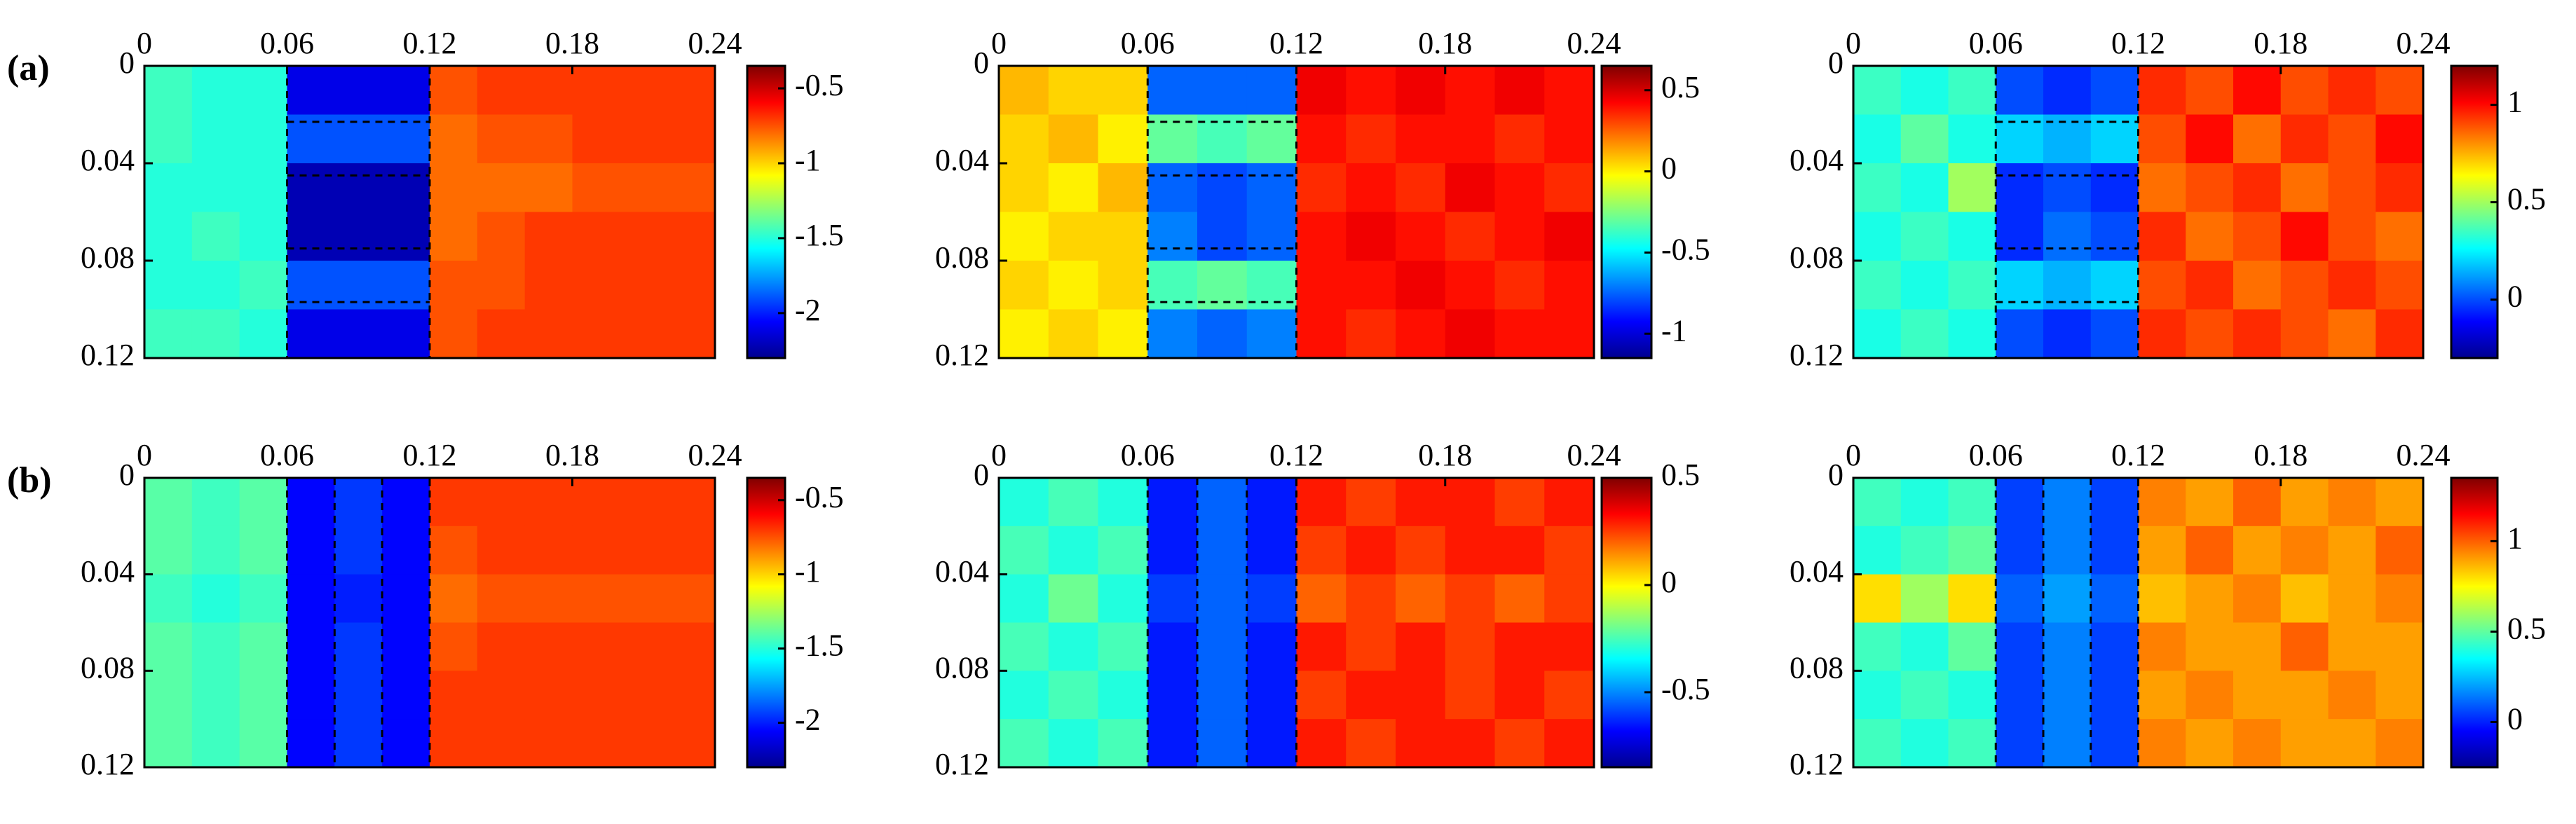  I want to click on colorbar-tick-label: 0, so click(1669, 582).